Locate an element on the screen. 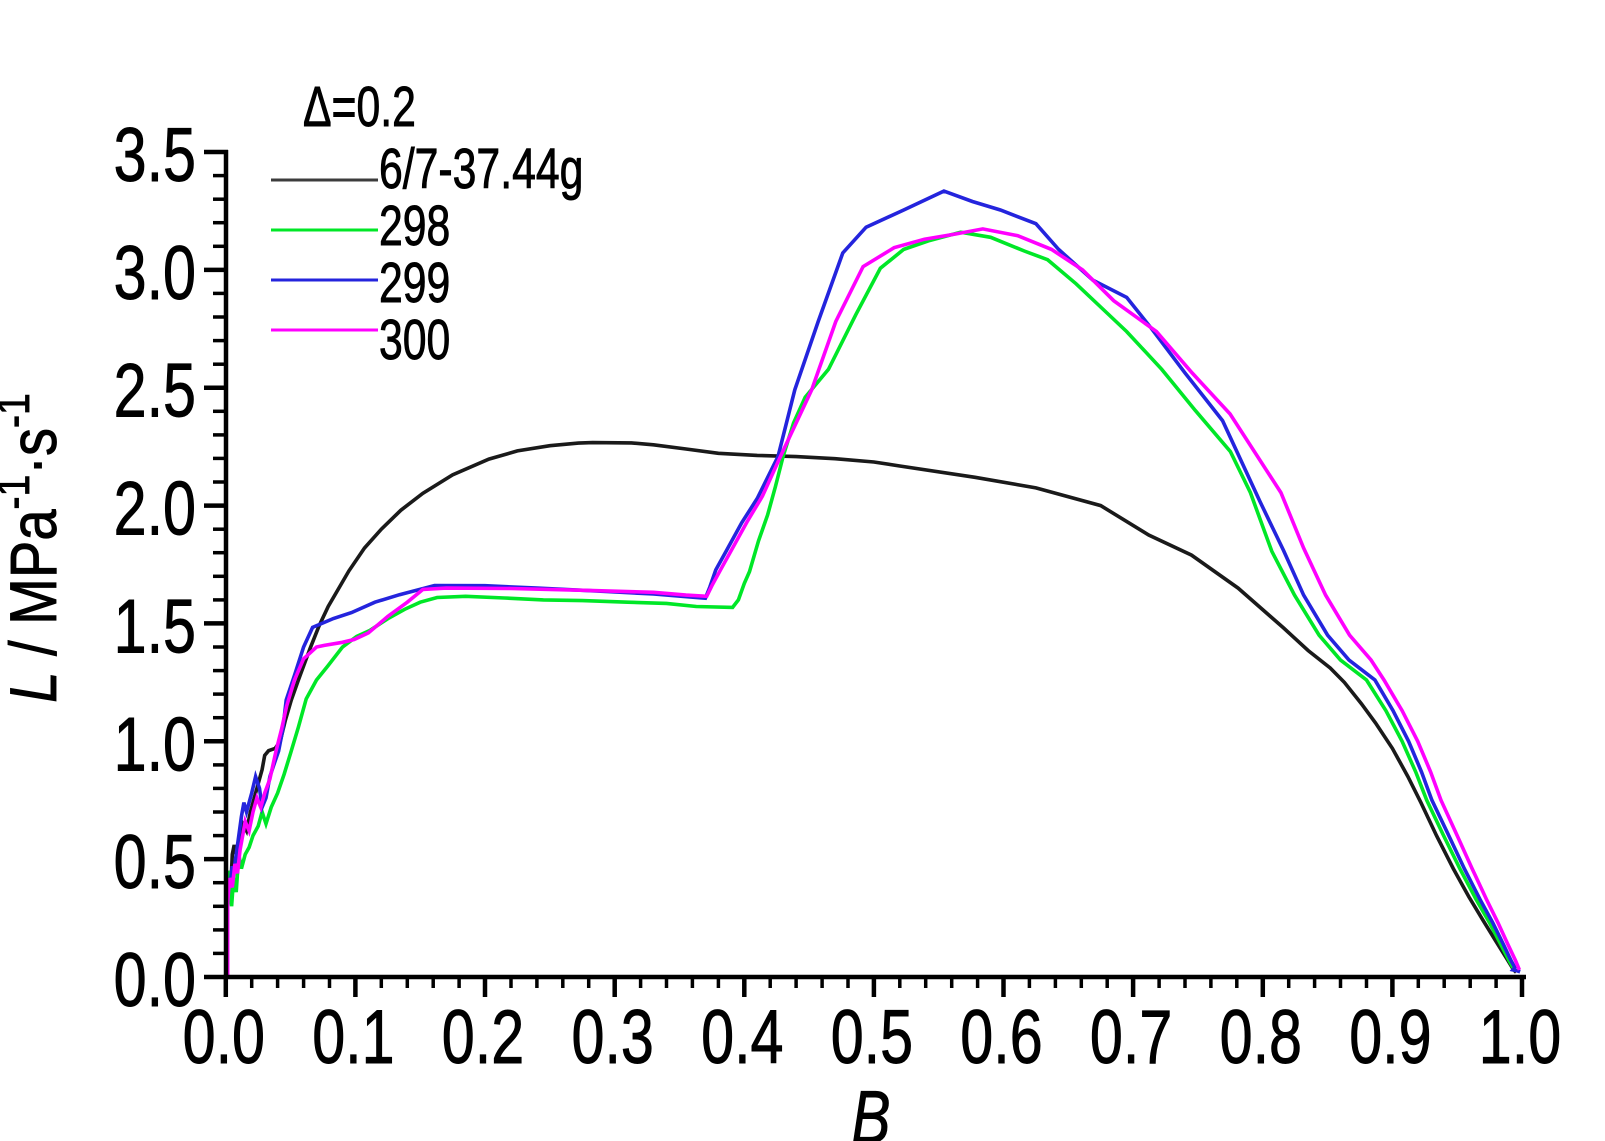 Image resolution: width=1605 pixels, height=1141 pixels. svg-text: 0.2 is located at coordinates (483, 1037).